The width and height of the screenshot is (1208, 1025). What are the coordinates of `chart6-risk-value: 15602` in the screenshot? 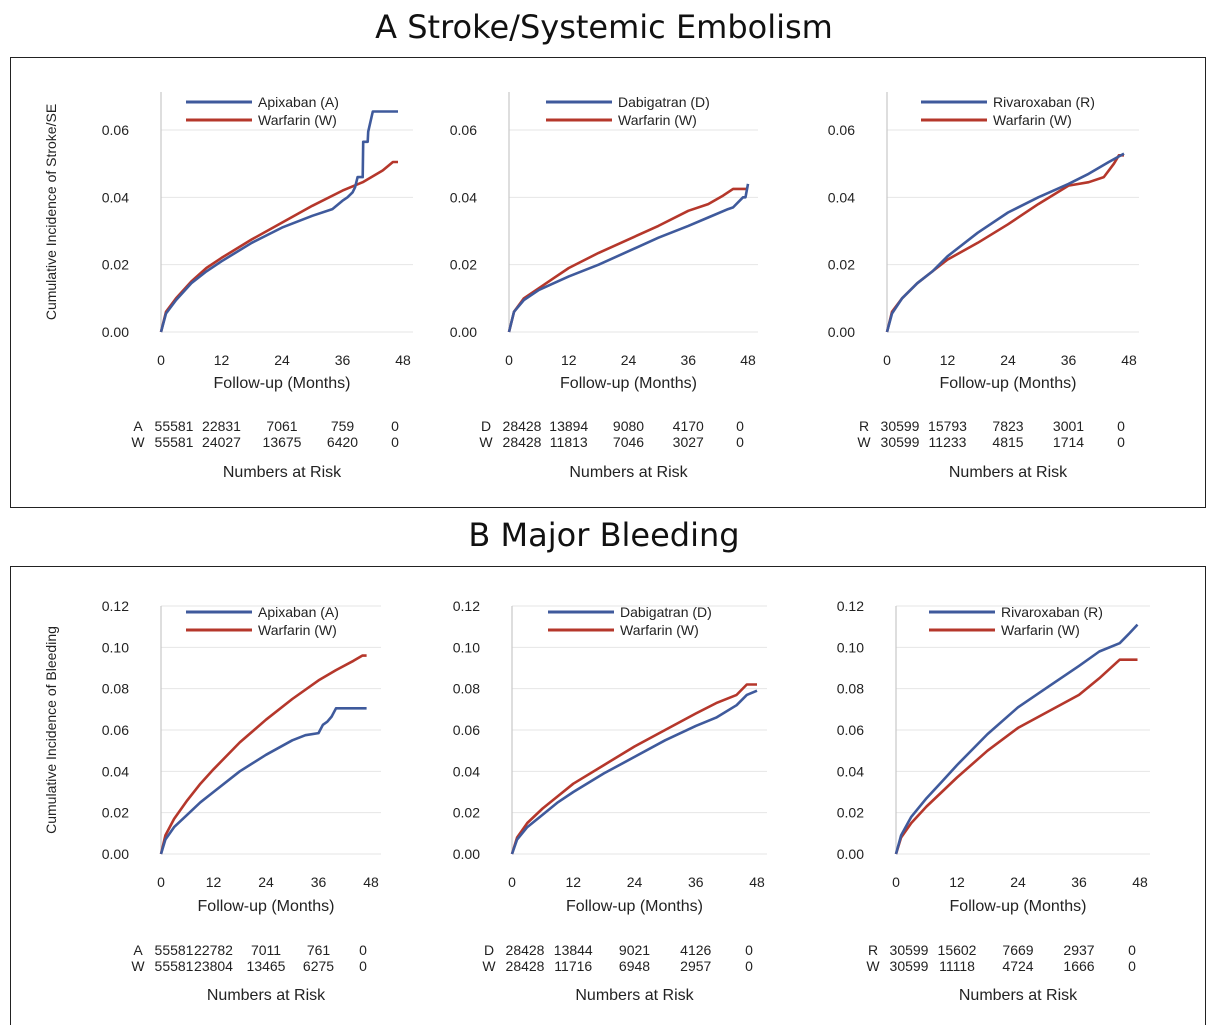 It's located at (957, 950).